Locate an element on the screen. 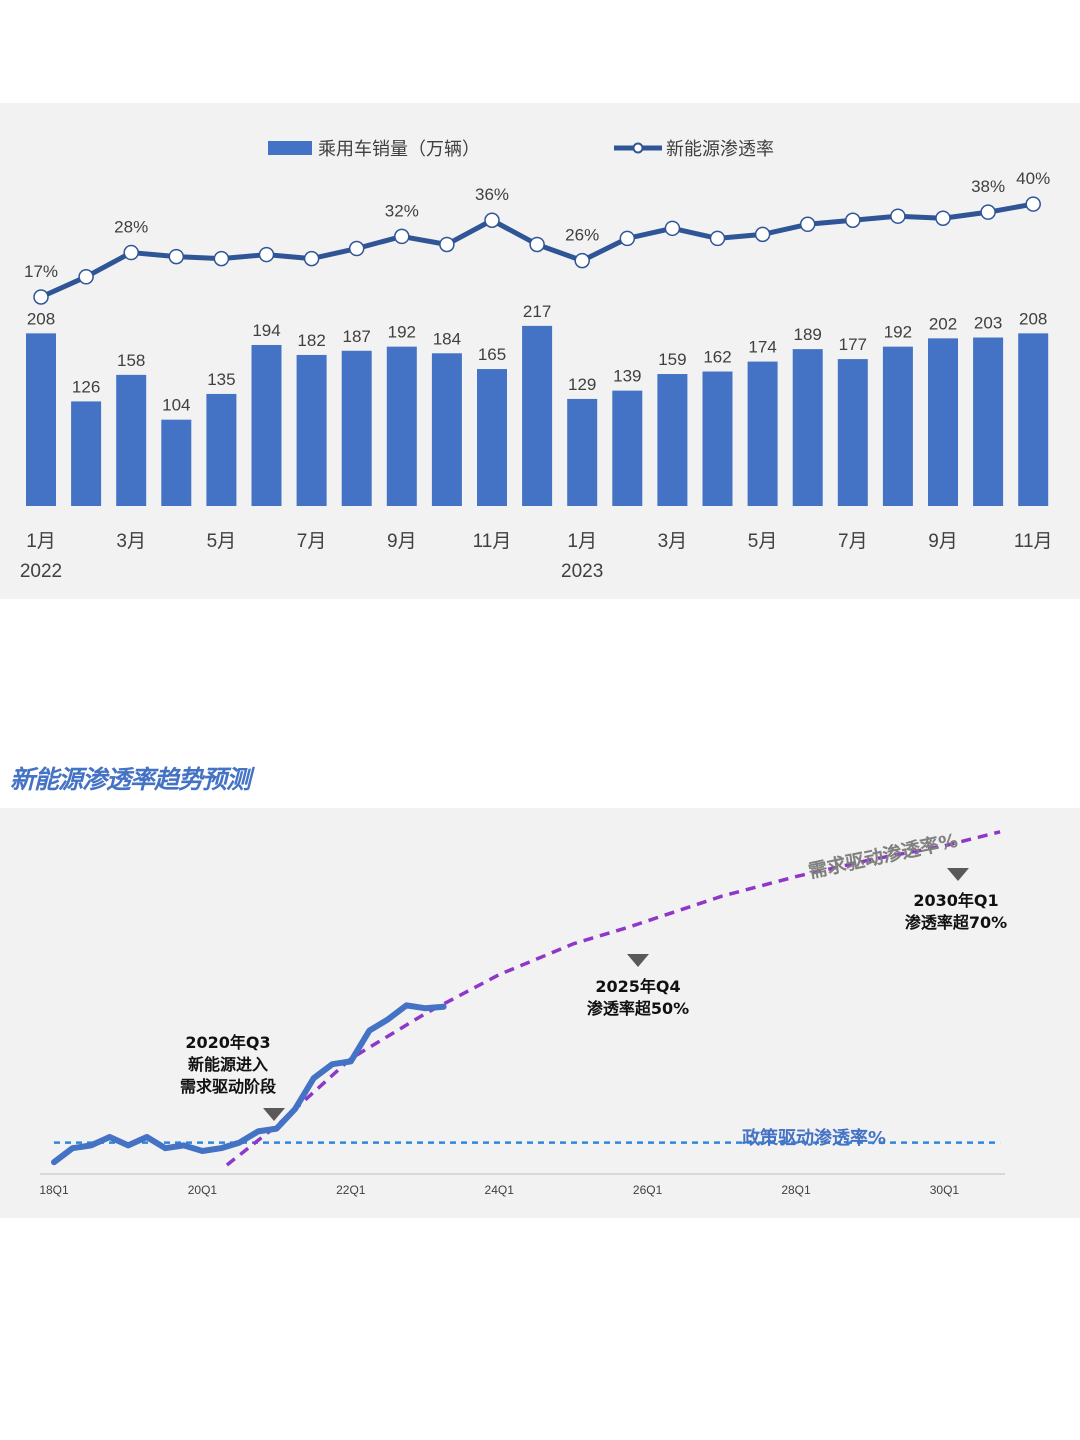 Image resolution: width=1080 pixels, height=1440 pixels. sales-value-label: 162 is located at coordinates (717, 357).